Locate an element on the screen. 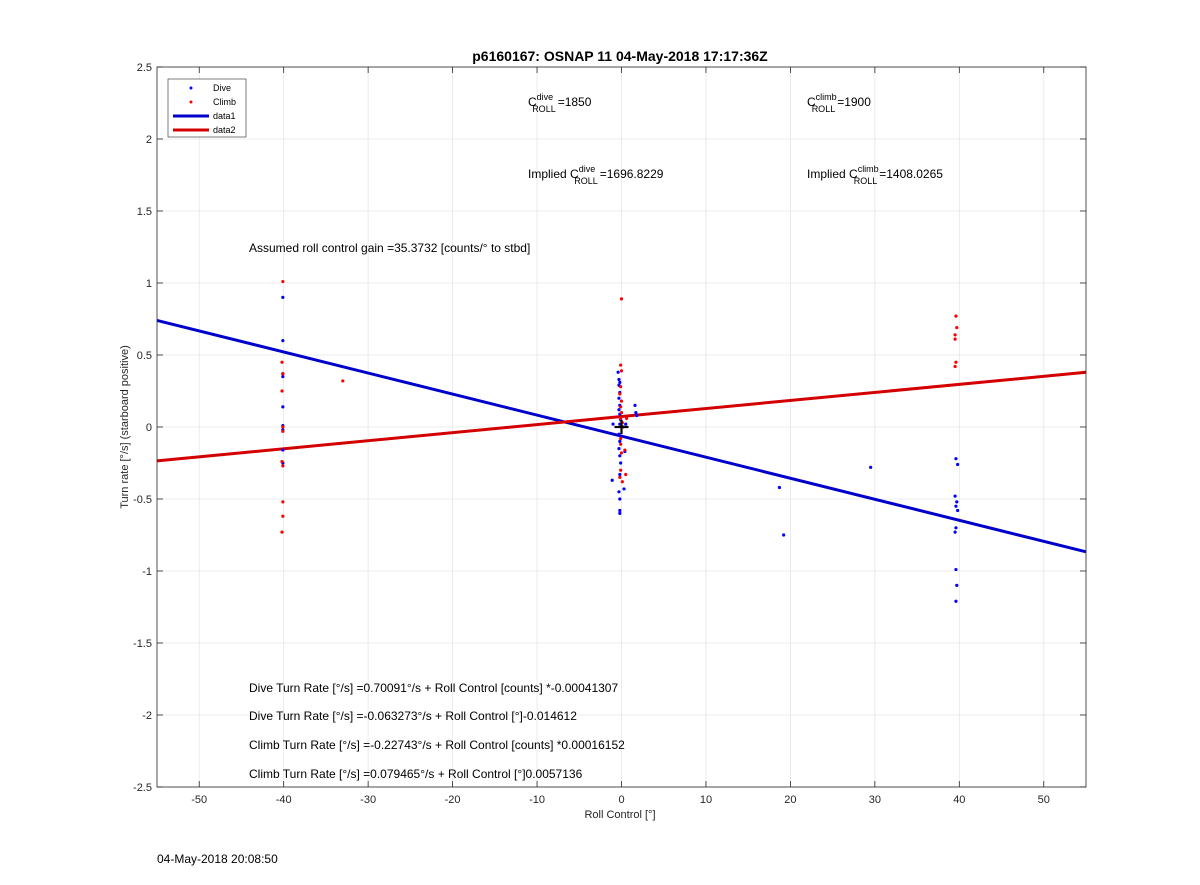 This screenshot has width=1200, height=885. x-tick-label: 20 is located at coordinates (790, 800).